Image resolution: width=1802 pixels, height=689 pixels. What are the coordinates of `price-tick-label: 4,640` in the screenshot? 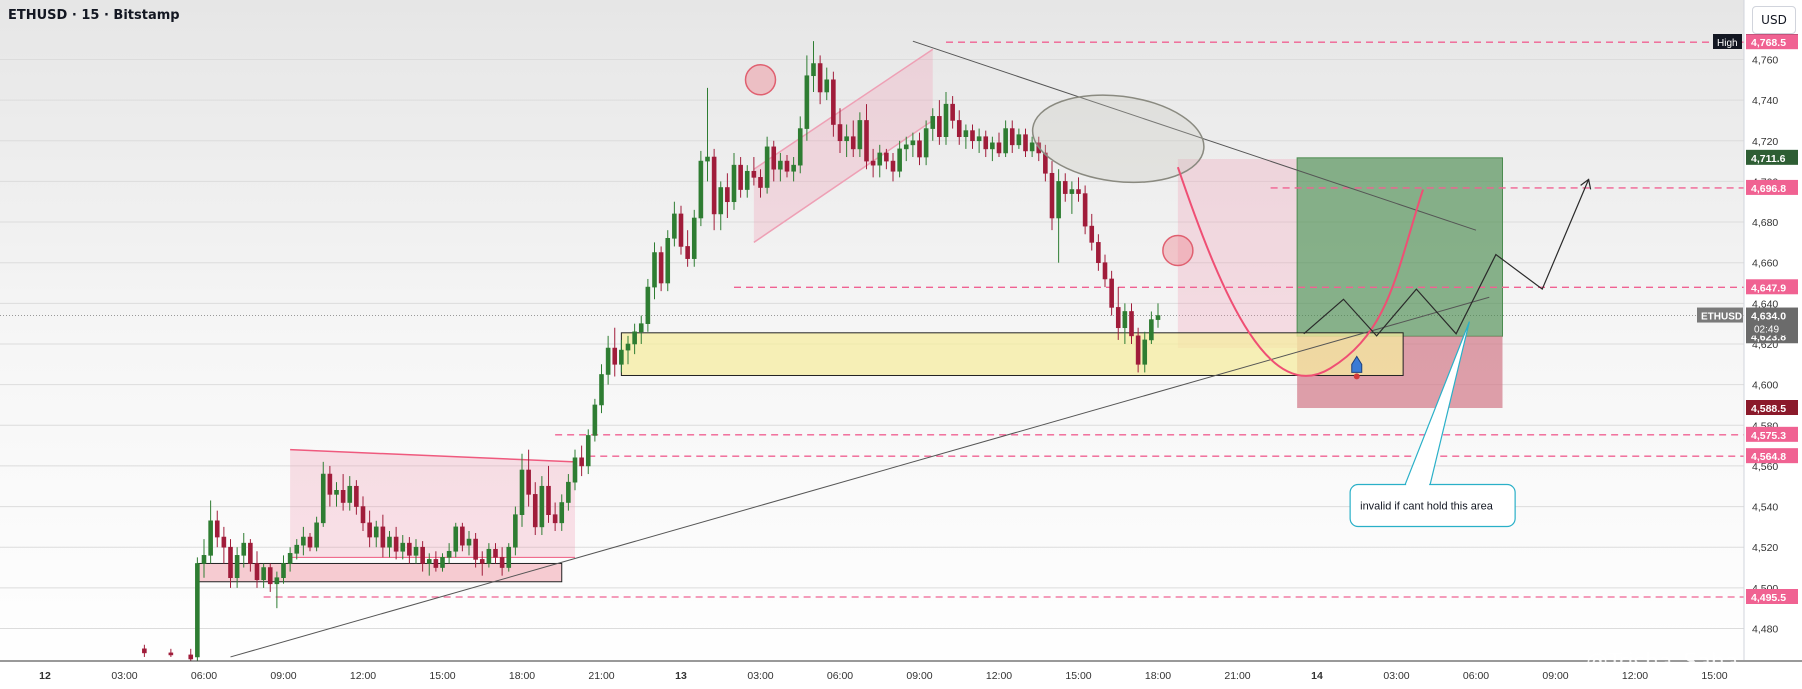 It's located at (1765, 304).